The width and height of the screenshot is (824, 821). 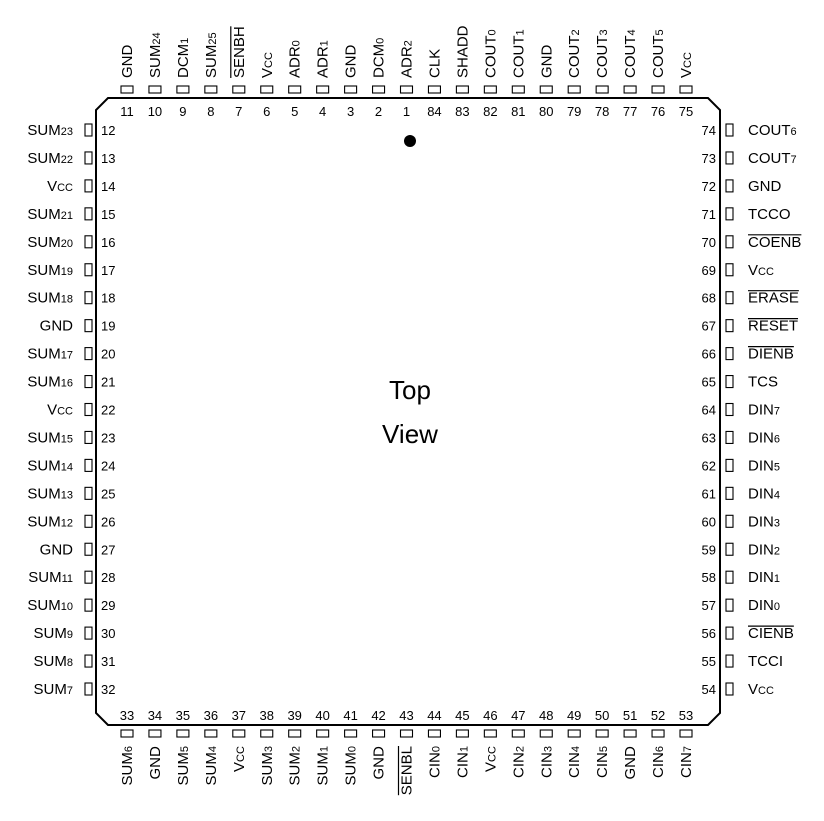 What do you see at coordinates (127, 111) in the screenshot?
I see `pin-number-11: 11` at bounding box center [127, 111].